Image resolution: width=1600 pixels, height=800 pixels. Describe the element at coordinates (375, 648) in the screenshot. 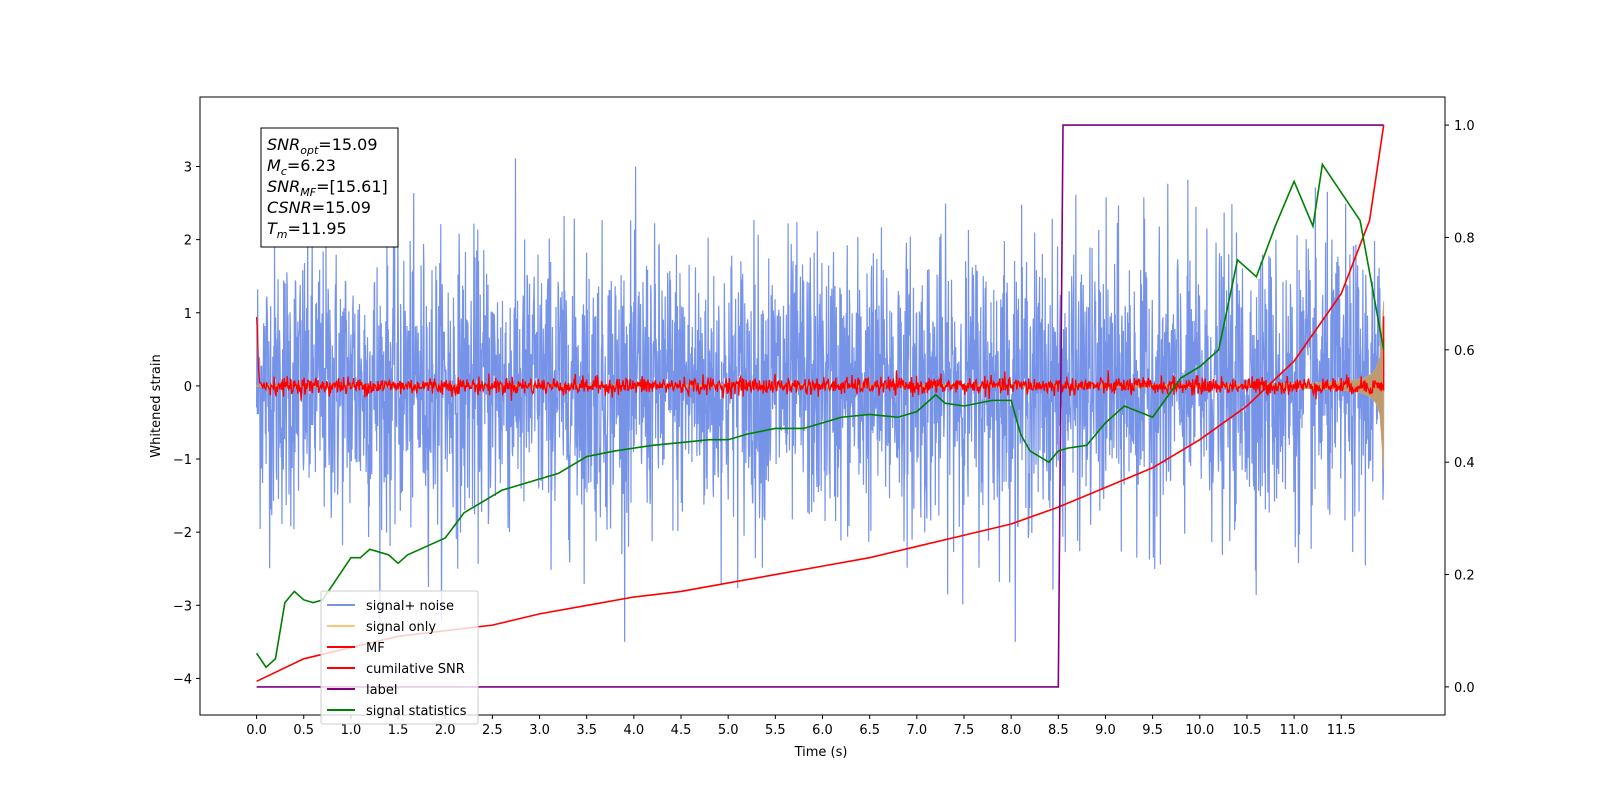

I see `legend-label: MF` at that location.